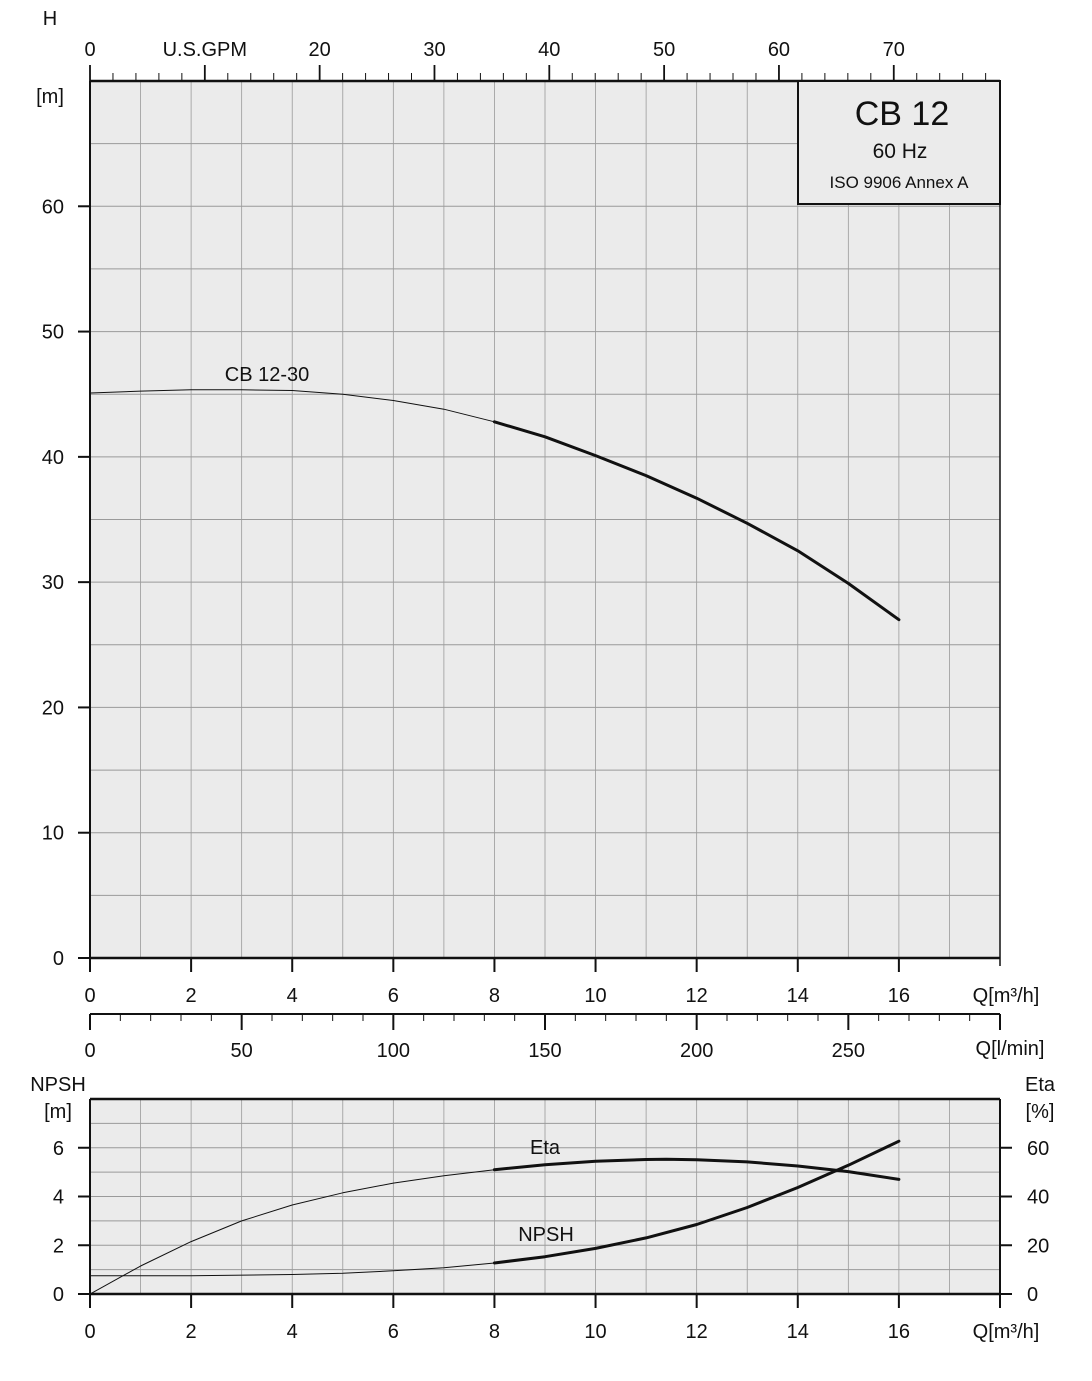 The height and width of the screenshot is (1381, 1092). Describe the element at coordinates (696, 1169) in the screenshot. I see `eta-curve-line-bold` at that location.